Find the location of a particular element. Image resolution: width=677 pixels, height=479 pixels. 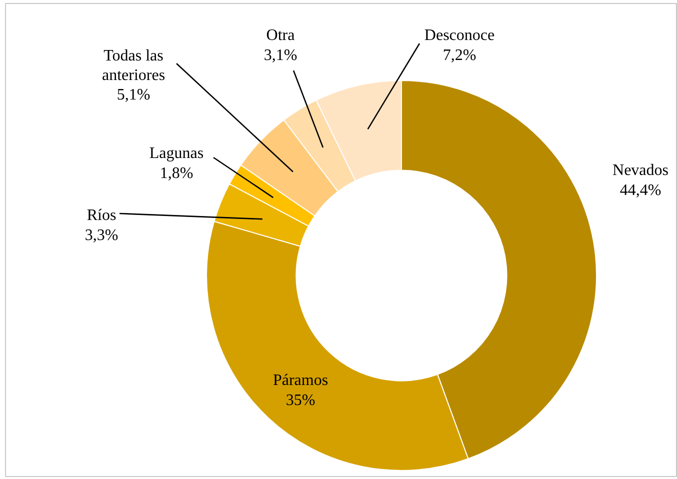

slice-label: Nevados is located at coordinates (640, 171).